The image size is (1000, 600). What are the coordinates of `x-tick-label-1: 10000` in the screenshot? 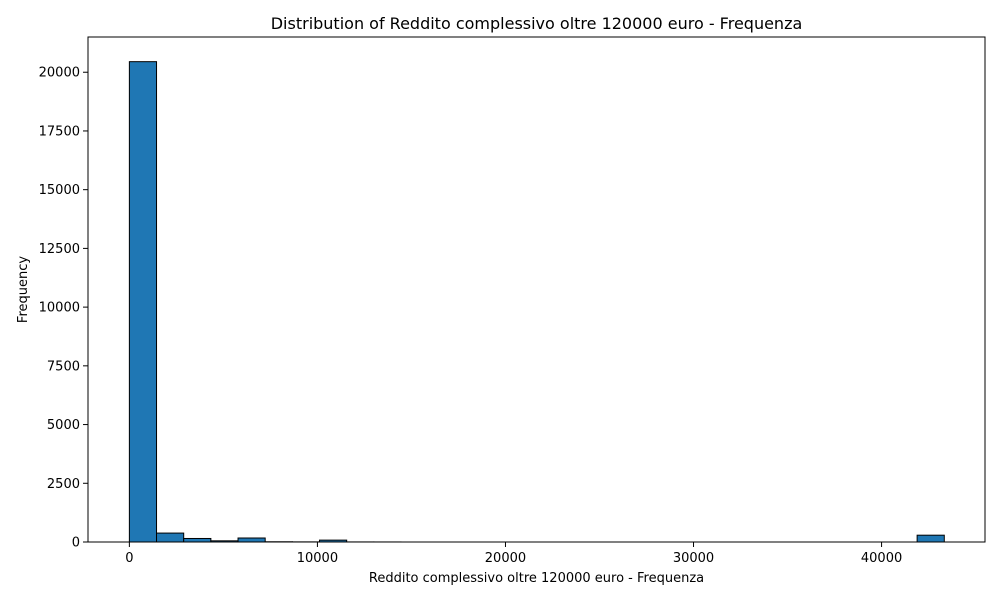 It's located at (317, 558).